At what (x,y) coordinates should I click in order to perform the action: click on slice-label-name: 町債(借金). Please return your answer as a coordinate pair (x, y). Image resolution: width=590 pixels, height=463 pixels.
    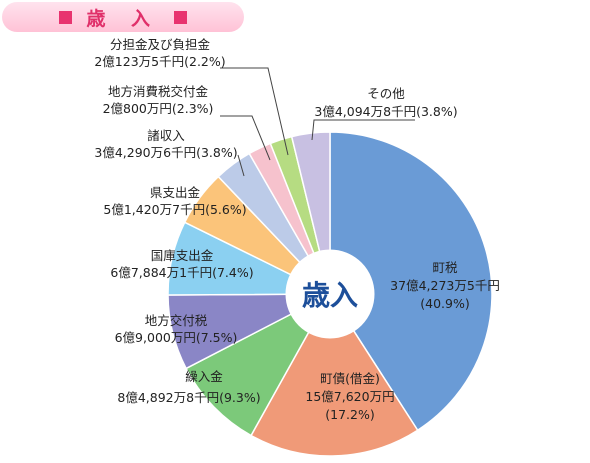
    Looking at the image, I should click on (350, 378).